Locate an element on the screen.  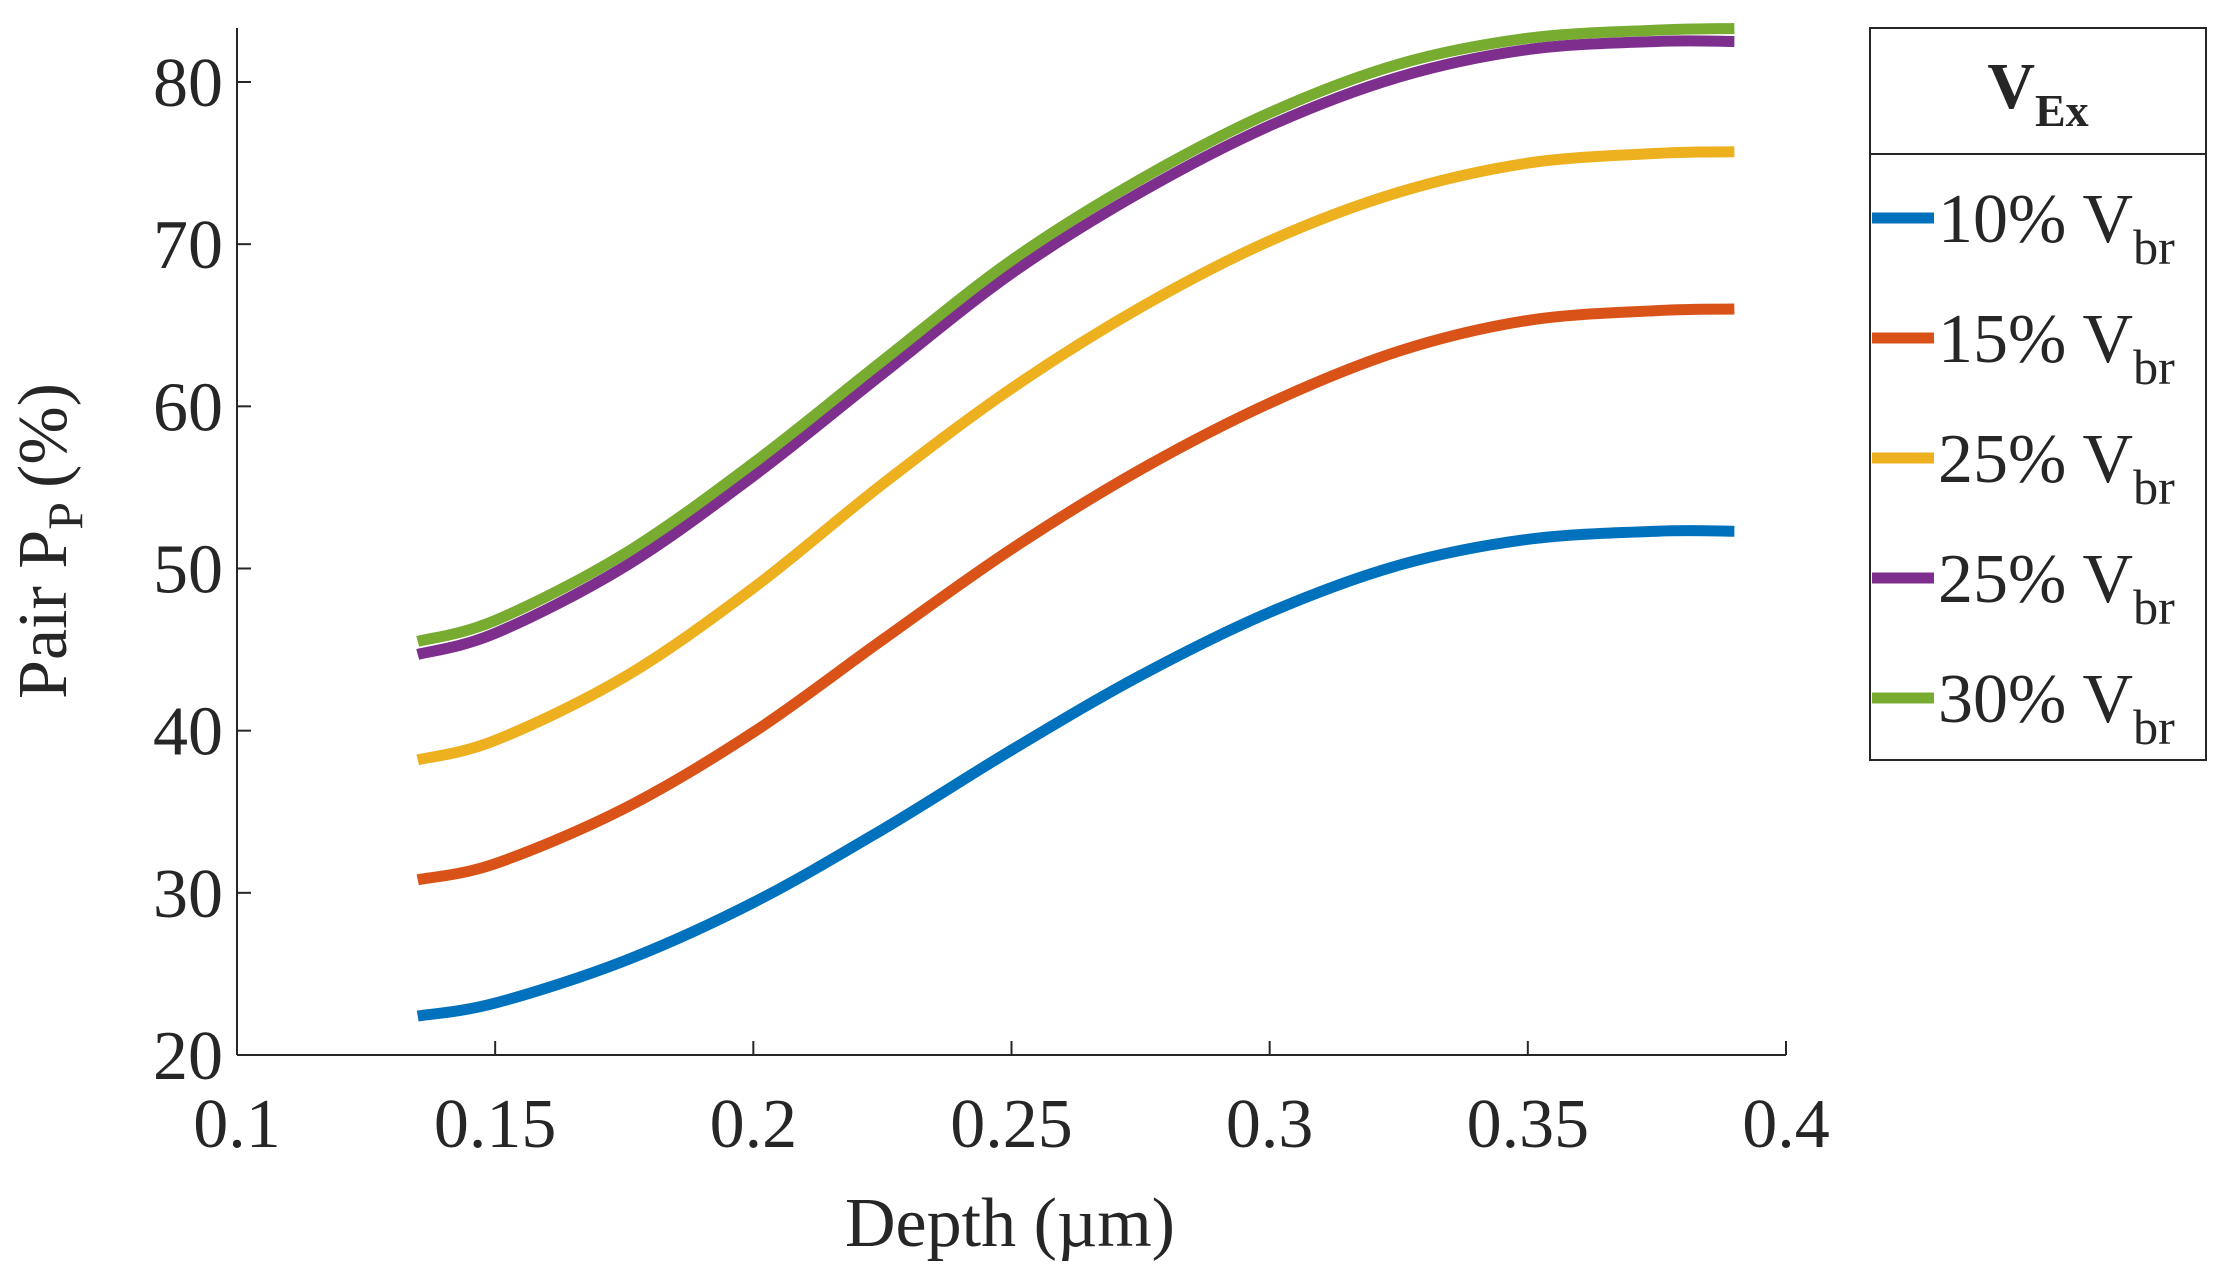
legend-title: VEx is located at coordinates (2037, 93).